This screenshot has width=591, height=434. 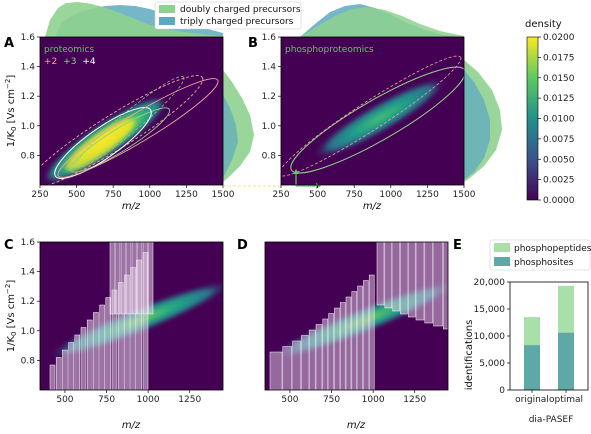 What do you see at coordinates (540, 255) in the screenshot?
I see `panel-e-legend: phosphopeptides phosphosites` at bounding box center [540, 255].